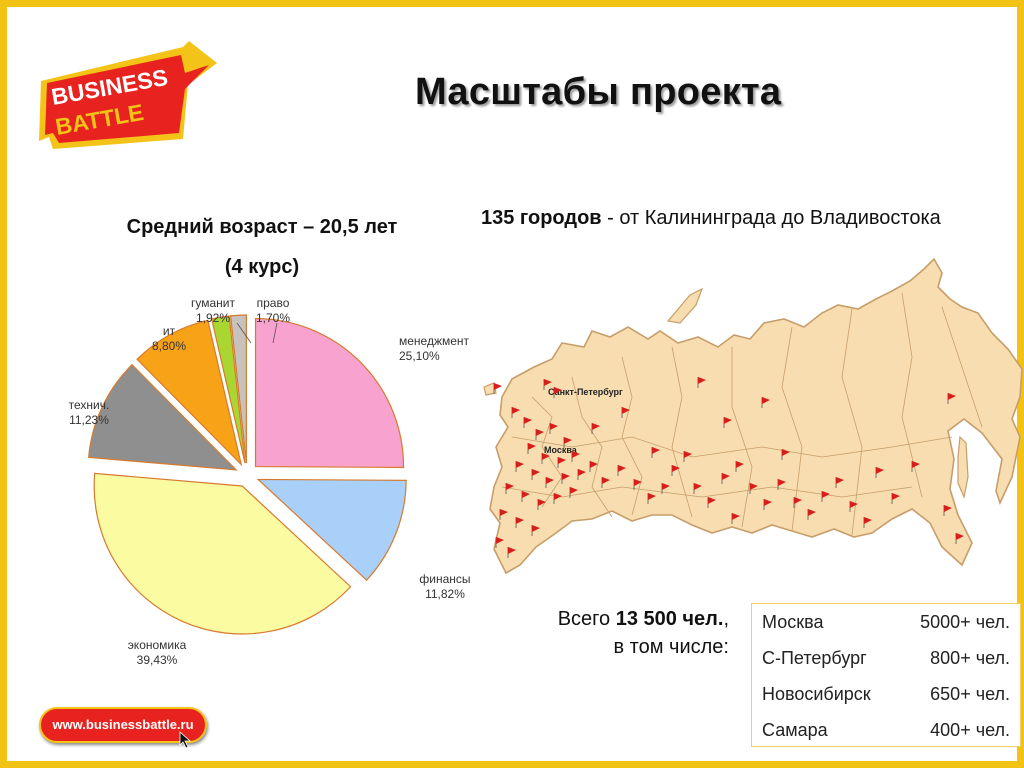 This screenshot has width=1024, height=768. What do you see at coordinates (561, 450) in the screenshot?
I see `map-label-moscow: Москва` at bounding box center [561, 450].